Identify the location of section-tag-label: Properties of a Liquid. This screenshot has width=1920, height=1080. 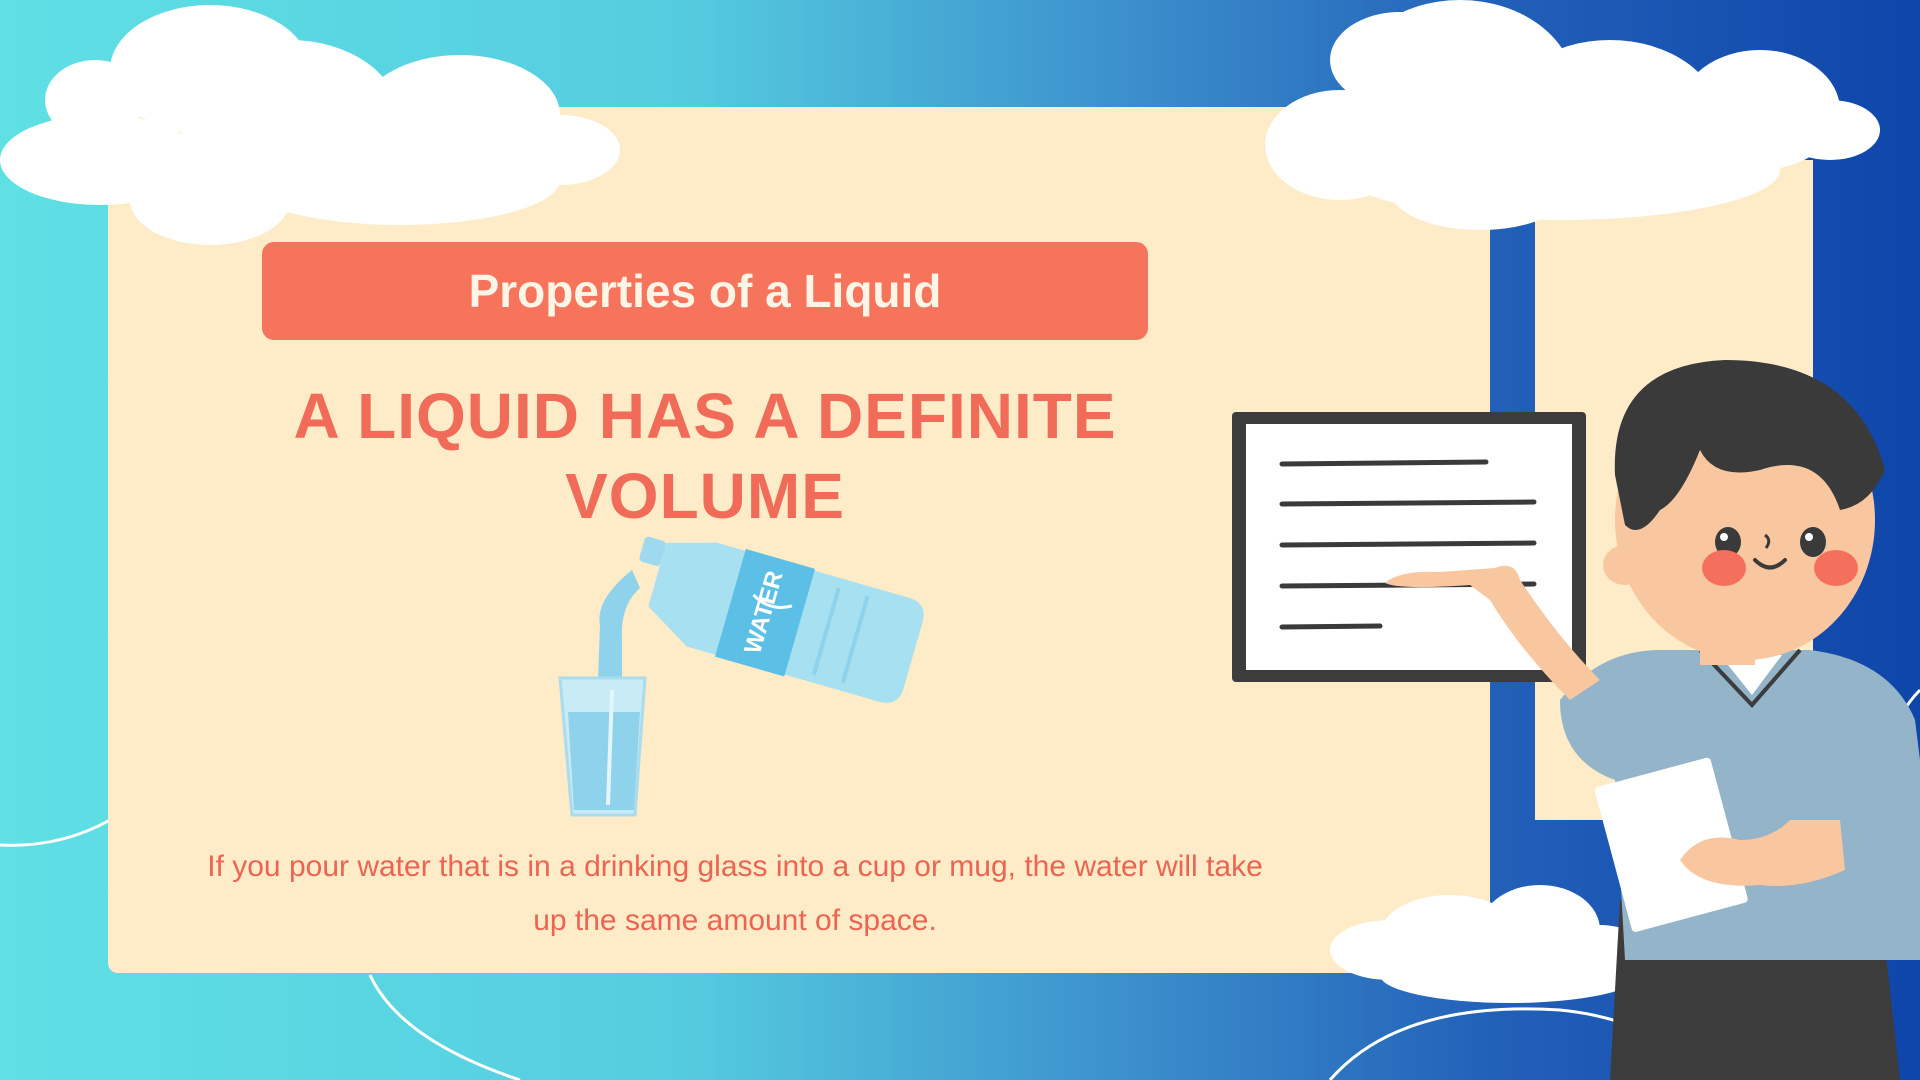
(705, 291).